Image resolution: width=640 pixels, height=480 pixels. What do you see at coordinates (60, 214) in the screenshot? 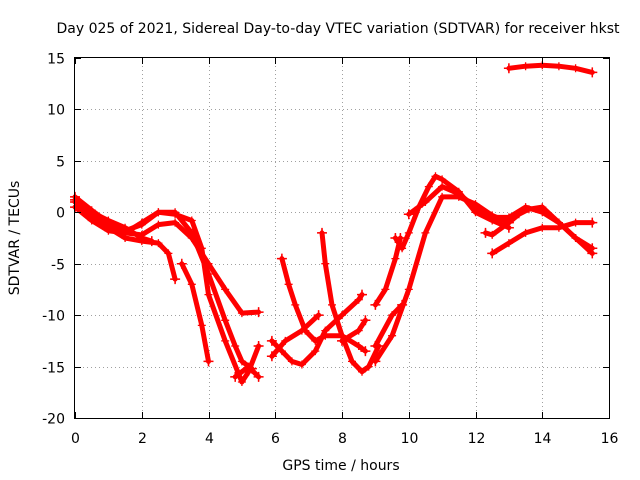
I see `y-tick-label: 0` at bounding box center [60, 214].